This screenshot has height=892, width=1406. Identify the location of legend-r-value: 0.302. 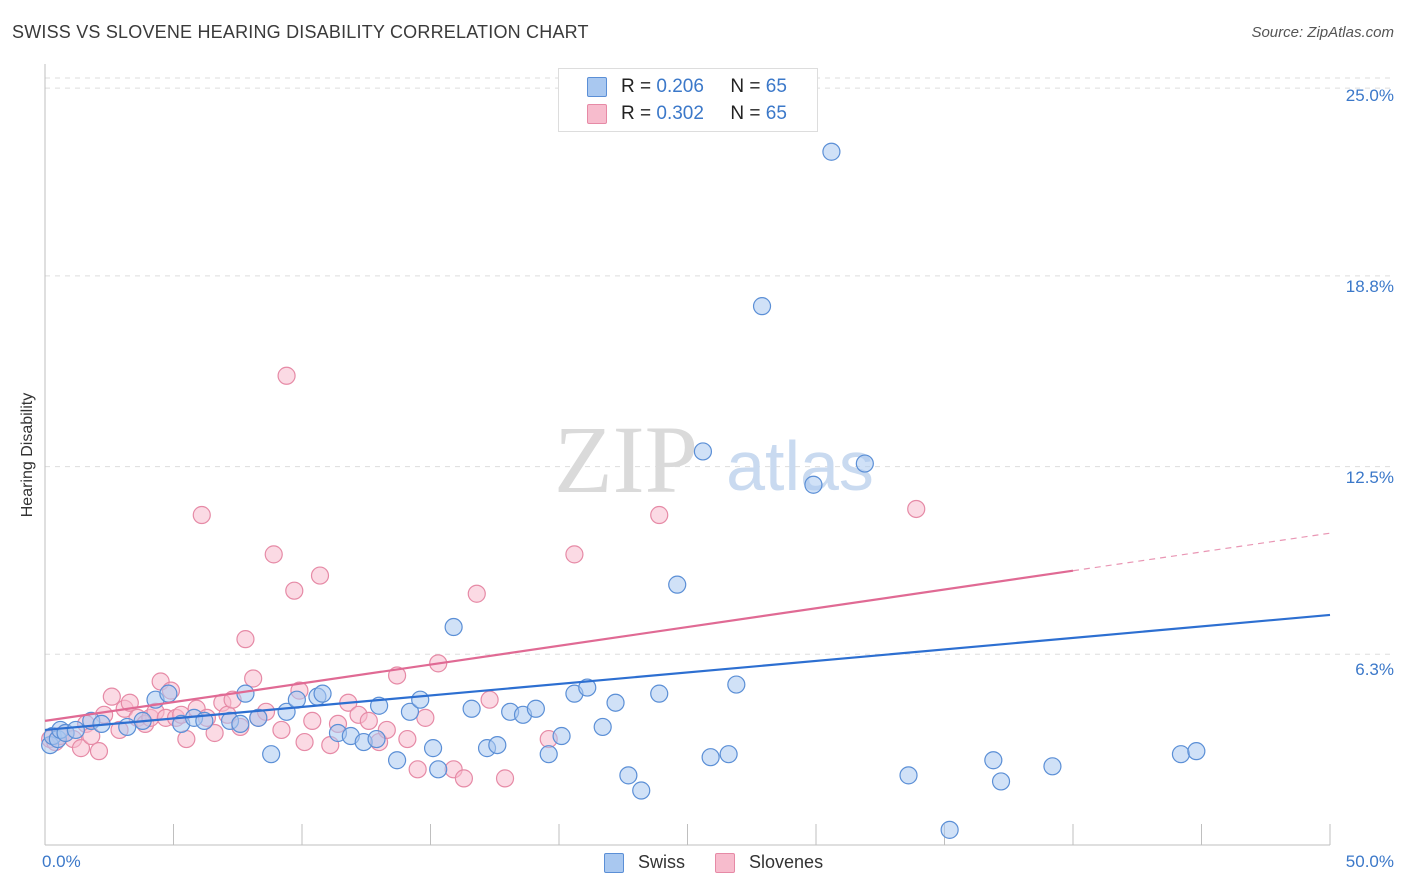
(680, 113).